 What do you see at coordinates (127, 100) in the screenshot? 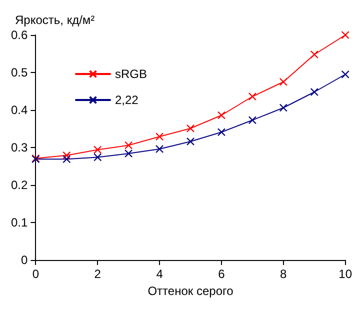
I see `legend-label: 2,22` at bounding box center [127, 100].